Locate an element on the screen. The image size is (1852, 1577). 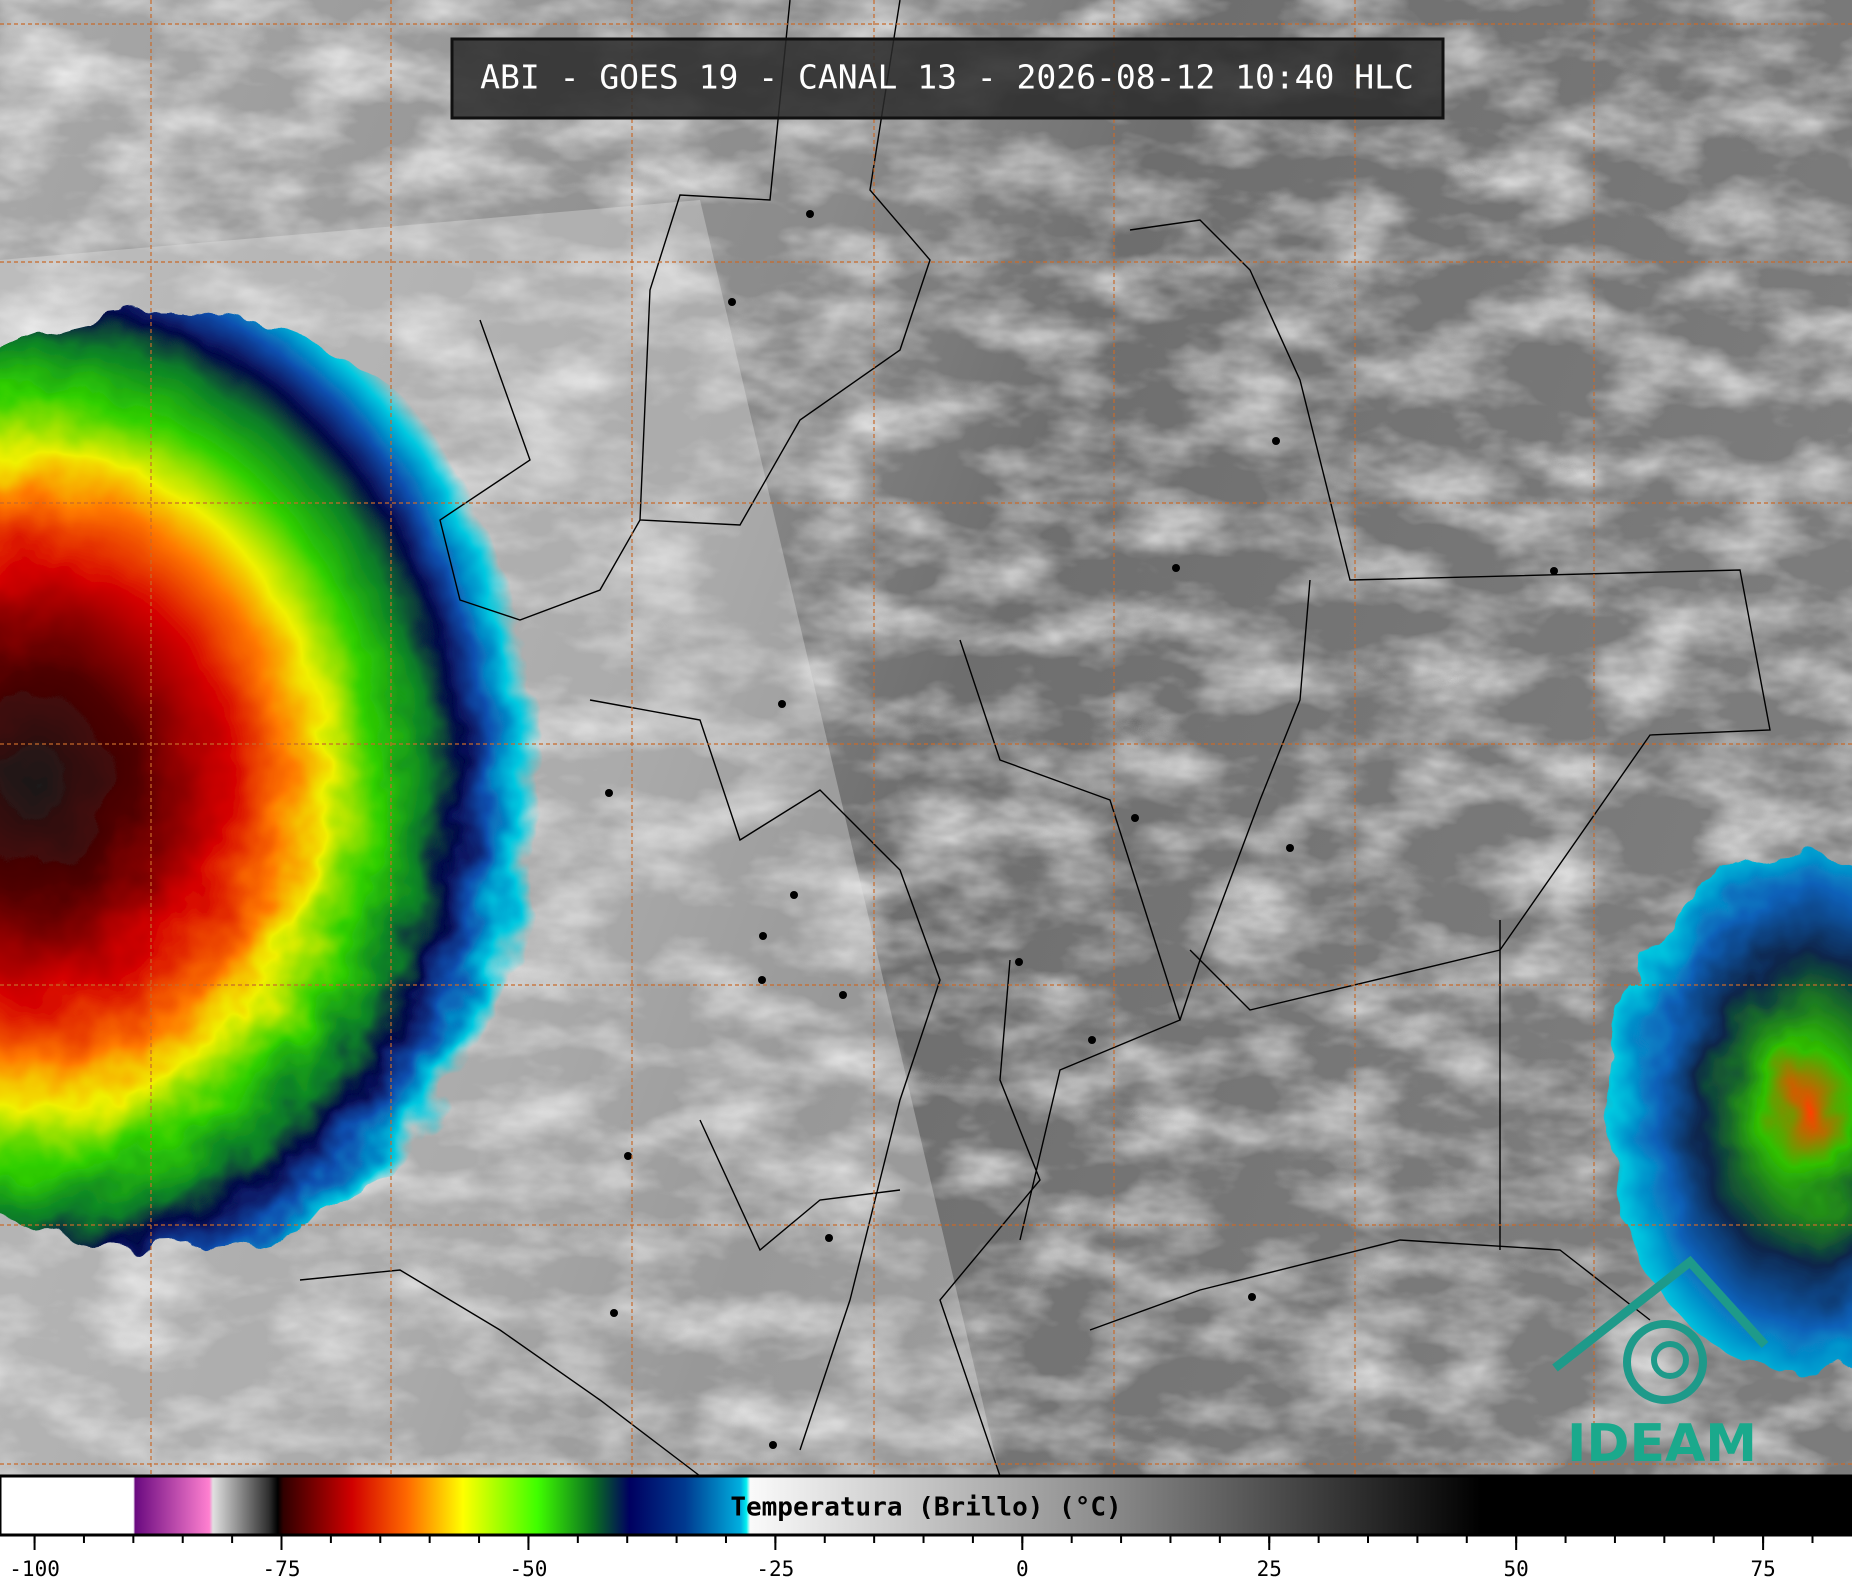
tick-label: -50 is located at coordinates (528, 1567).